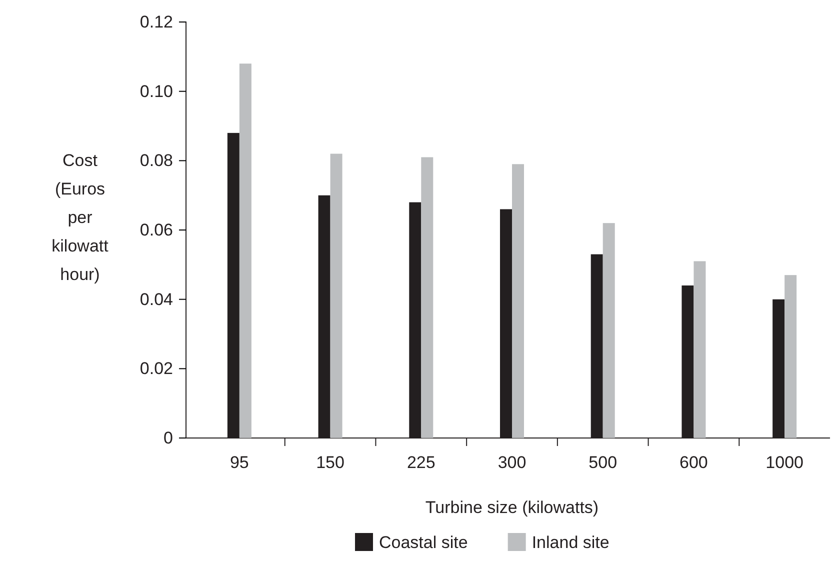 Image resolution: width=831 pixels, height=569 pixels. I want to click on y-tick-label: 0.10, so click(156, 91).